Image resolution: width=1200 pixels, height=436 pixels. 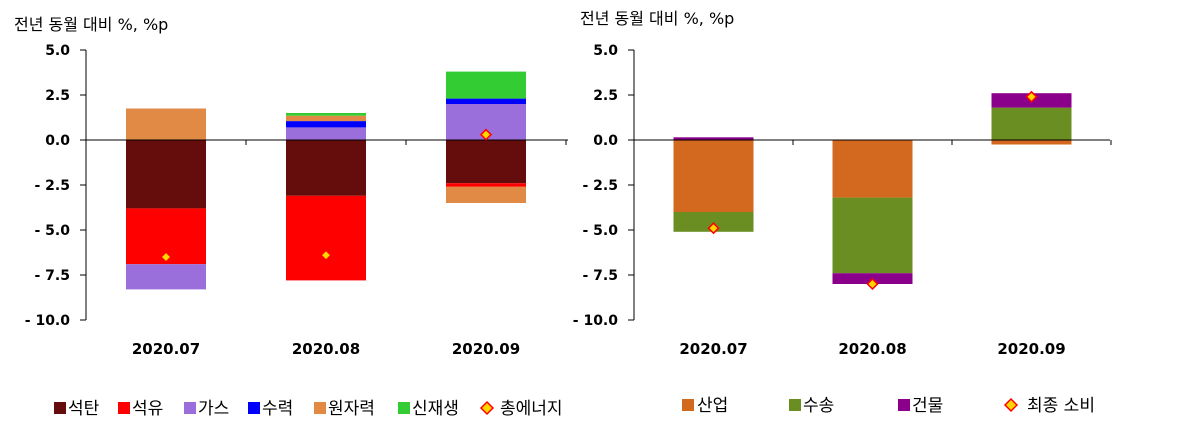 I want to click on legend-label: 최종 소비, so click(x=1061, y=406).